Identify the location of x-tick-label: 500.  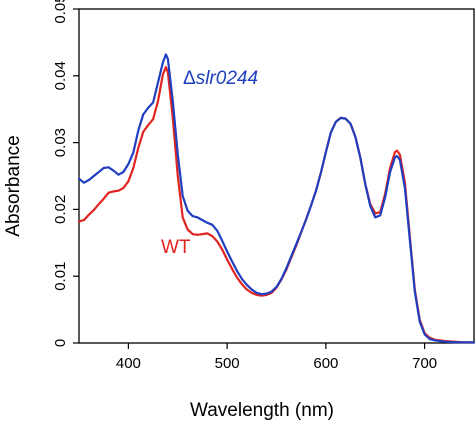
(227, 363).